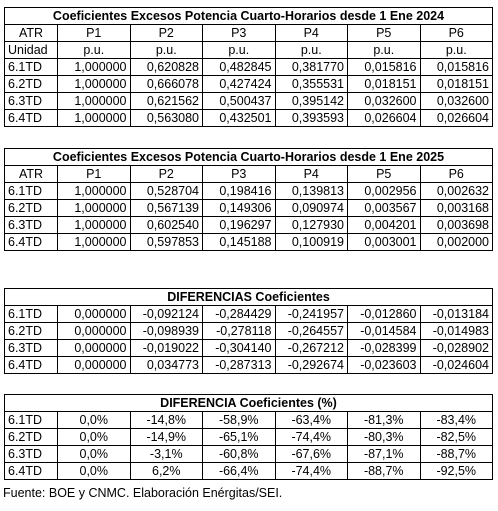 The width and height of the screenshot is (498, 511). Describe the element at coordinates (166, 101) in the screenshot. I see `value-cell: 0,621562` at that location.